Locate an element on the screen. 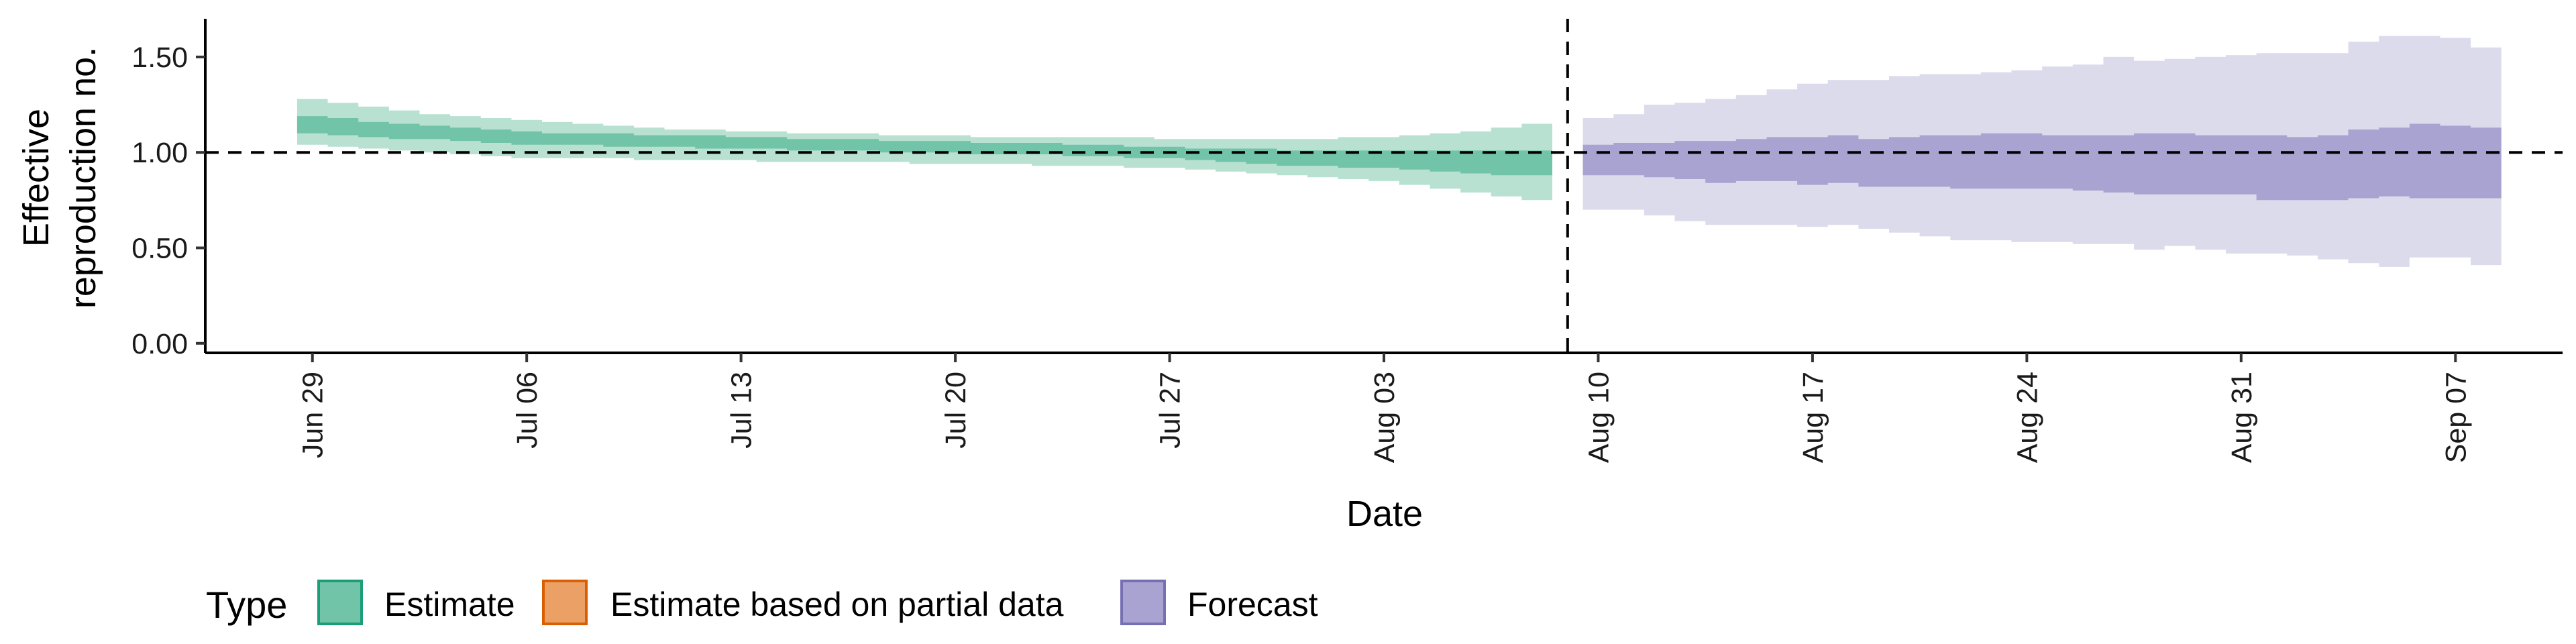 The height and width of the screenshot is (644, 2576). y-axis-title-line-1: Effective is located at coordinates (36, 178).